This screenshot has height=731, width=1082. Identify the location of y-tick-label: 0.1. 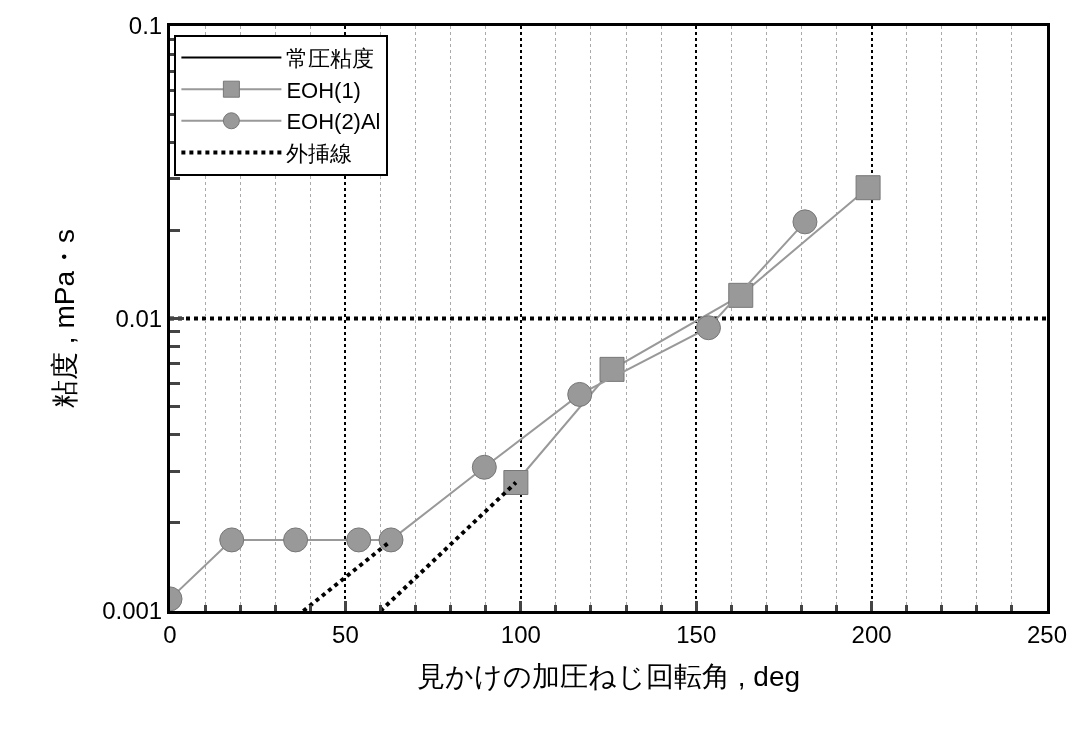
(145, 26).